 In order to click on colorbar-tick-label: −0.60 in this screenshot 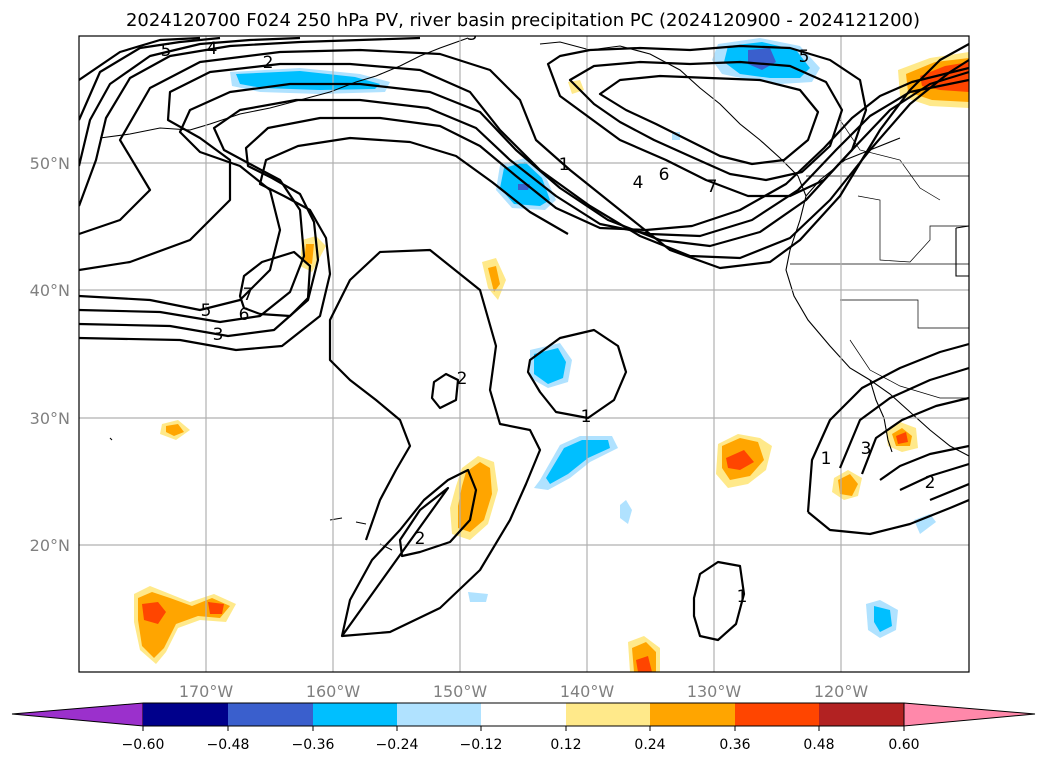, I will do `click(143, 745)`.